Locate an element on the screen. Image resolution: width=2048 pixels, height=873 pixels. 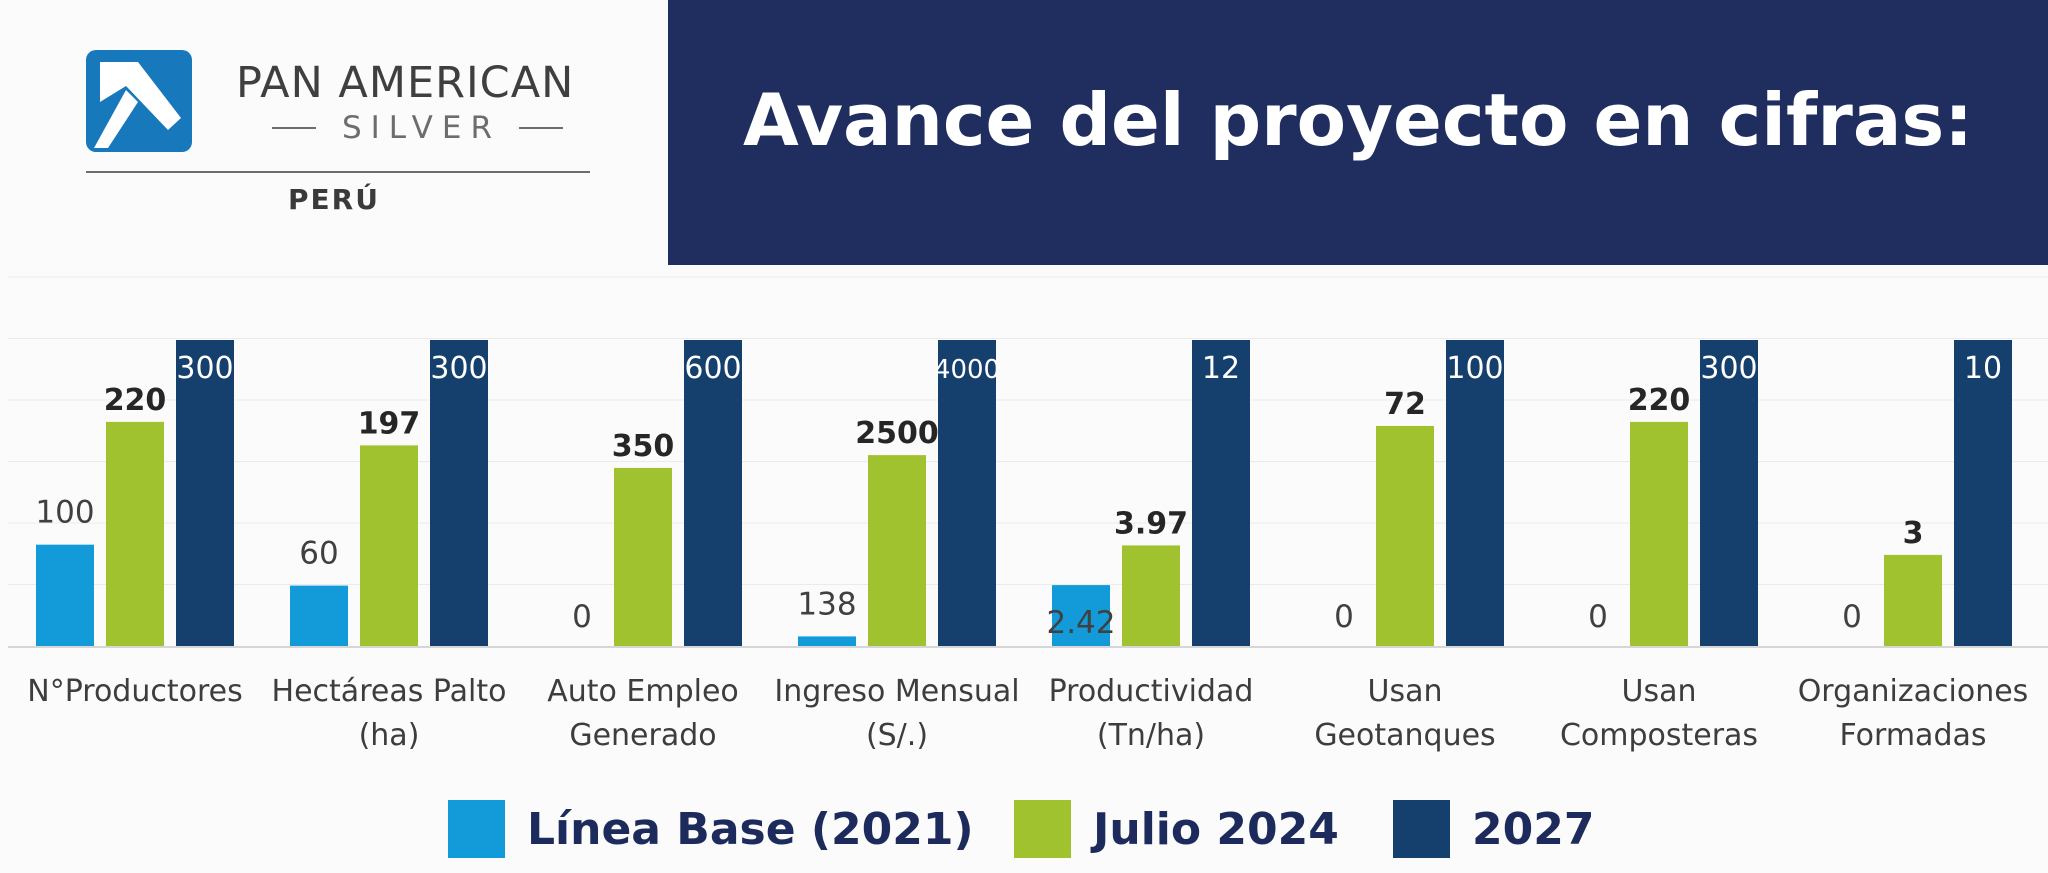
logo-country: PERÚ is located at coordinates (334, 199).